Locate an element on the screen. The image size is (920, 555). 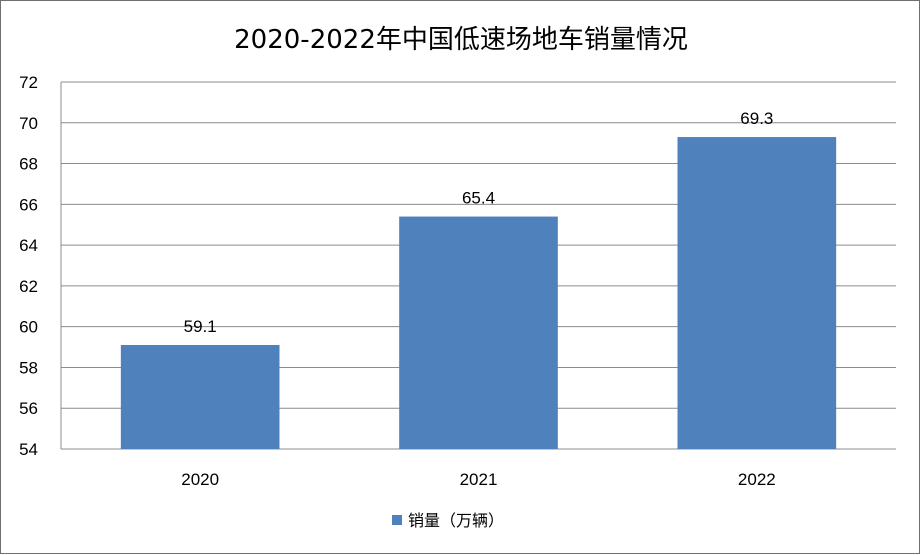
data-label: 59.1 is located at coordinates (200, 326).